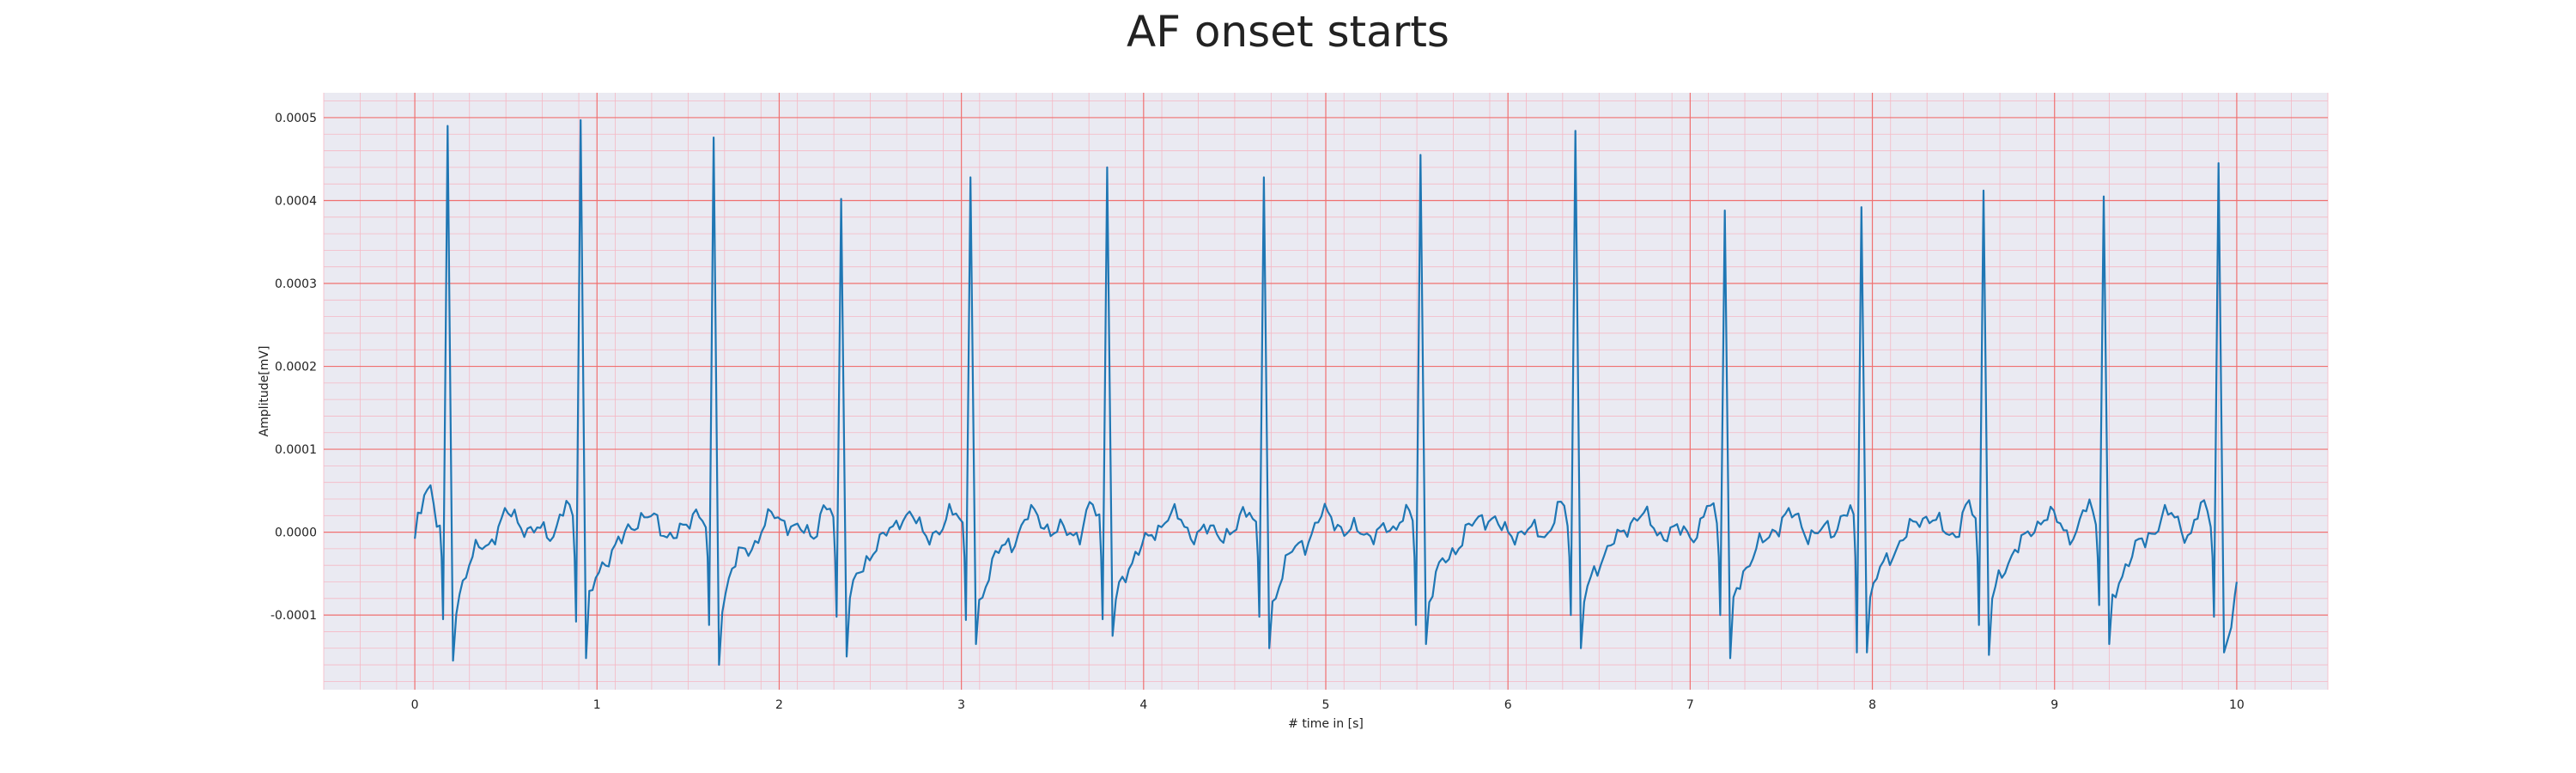 The width and height of the screenshot is (2576, 773). Describe the element at coordinates (1508, 705) in the screenshot. I see `x-tick-label: 6` at that location.